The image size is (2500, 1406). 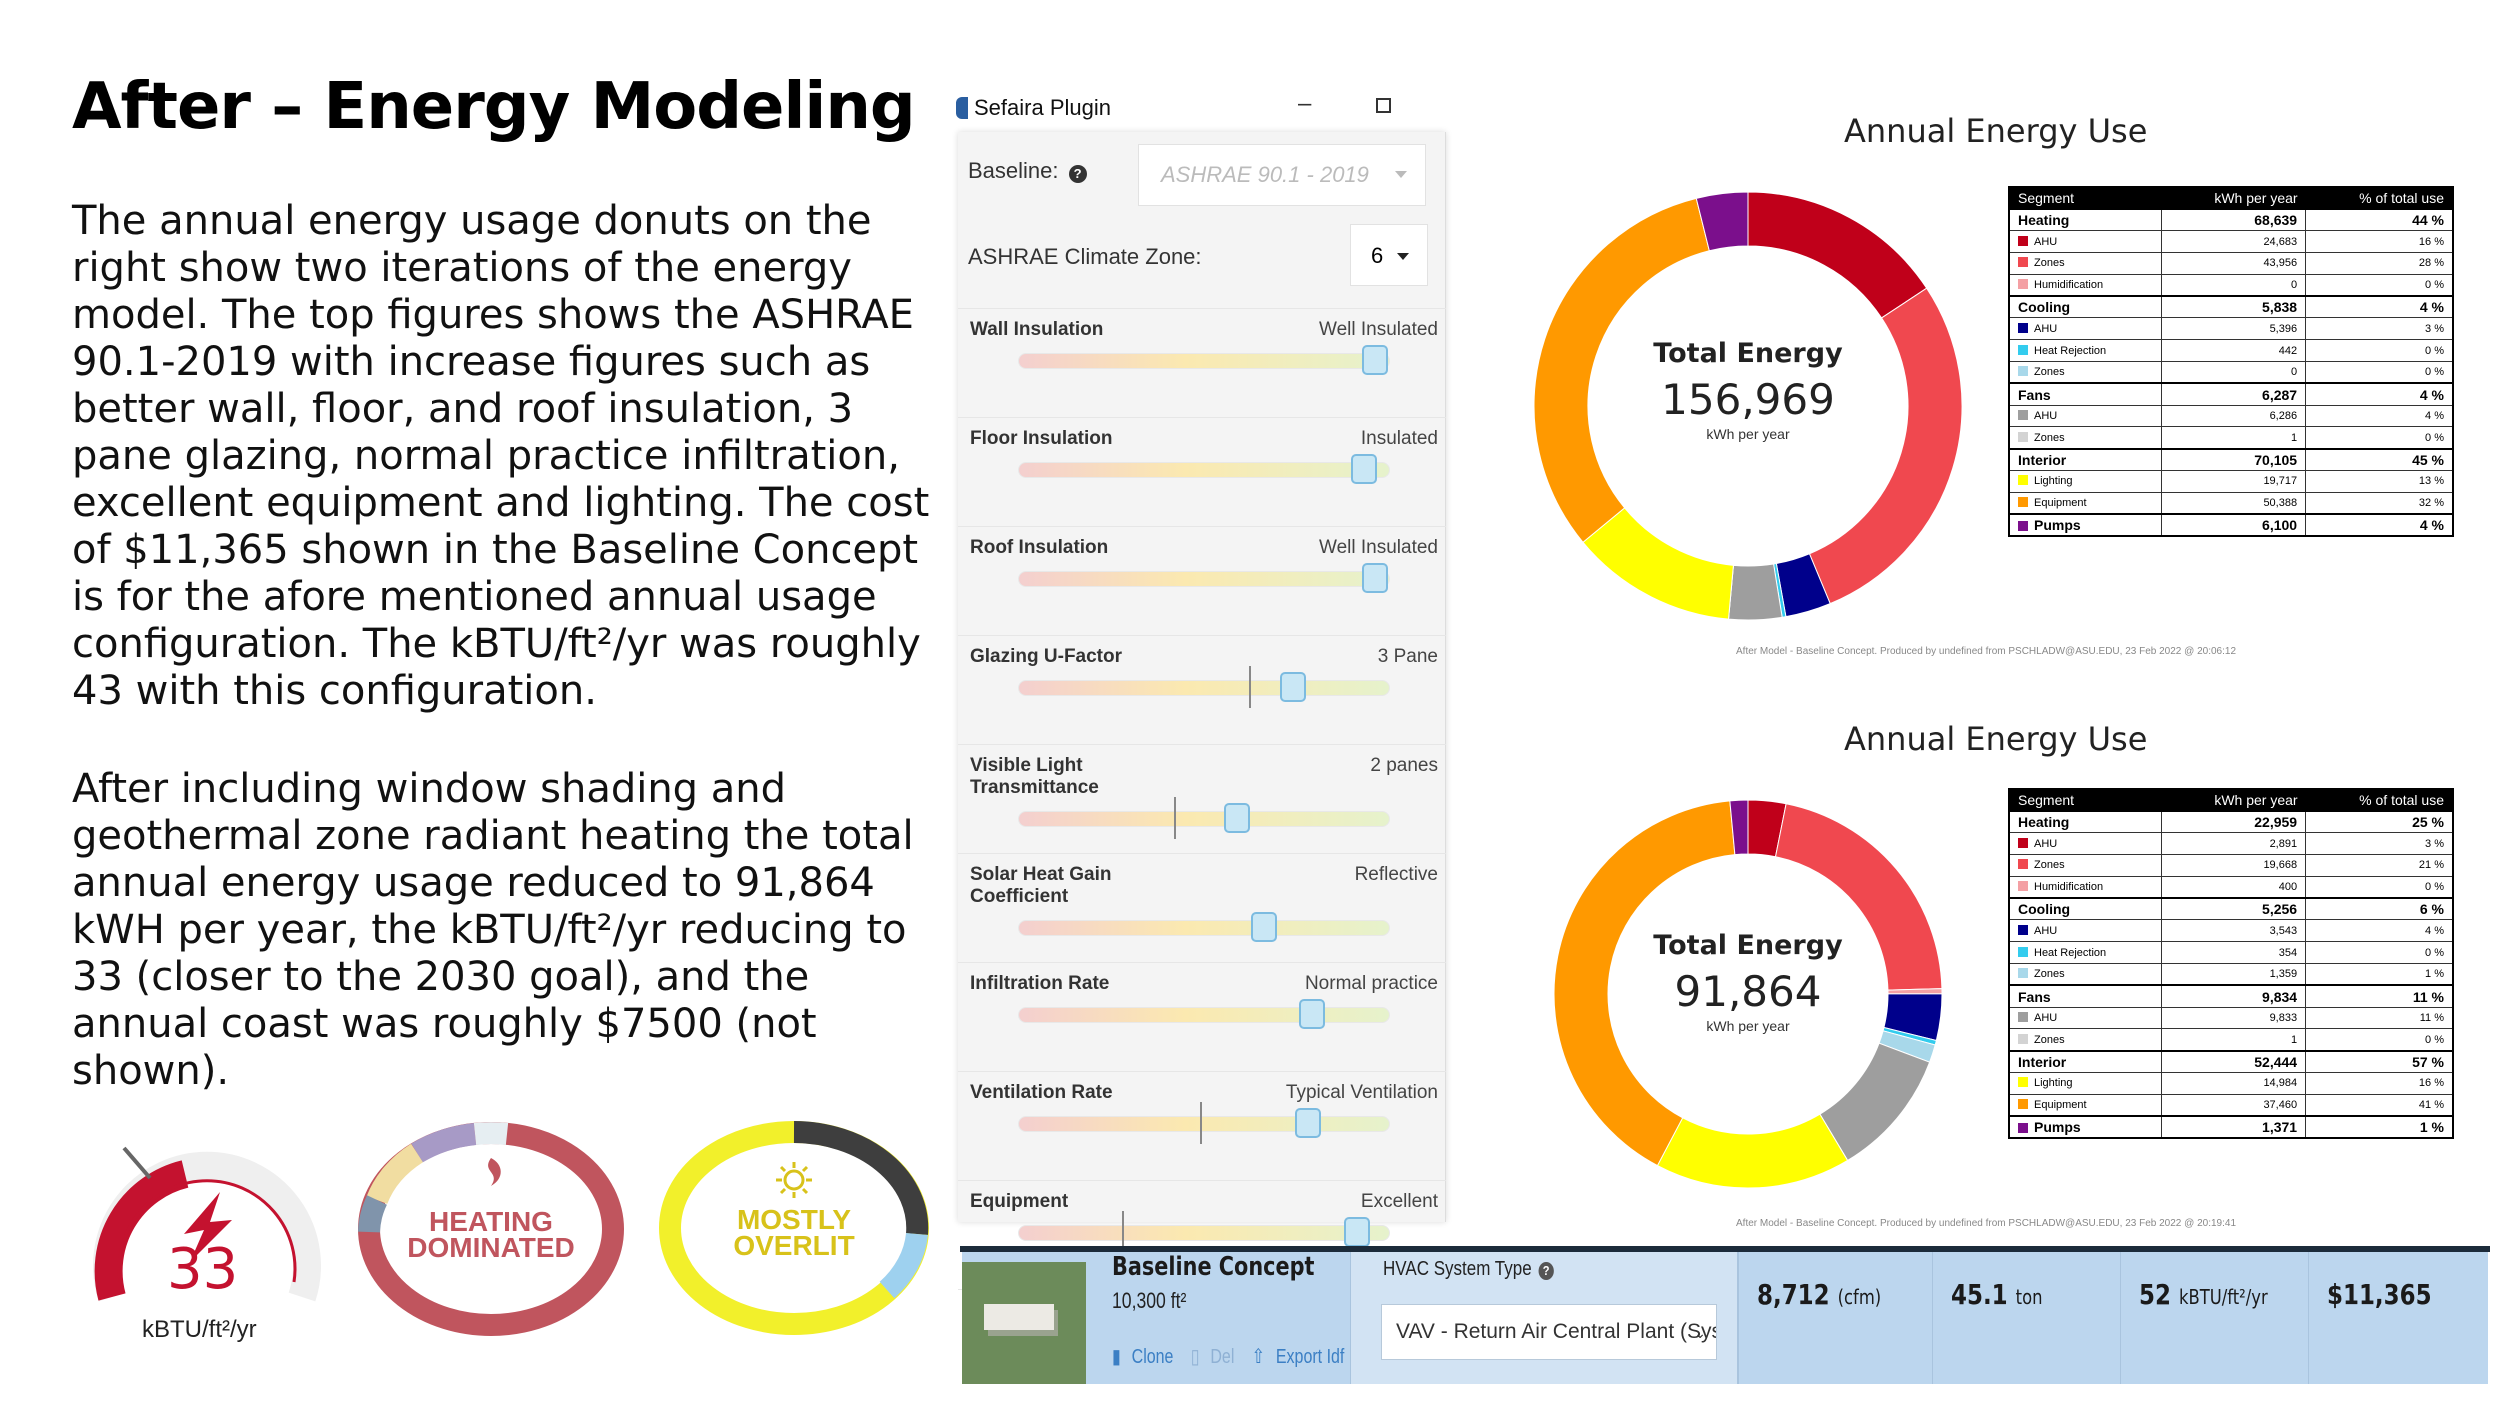 I want to click on segment-cell: AHU, so click(x=2085, y=844).